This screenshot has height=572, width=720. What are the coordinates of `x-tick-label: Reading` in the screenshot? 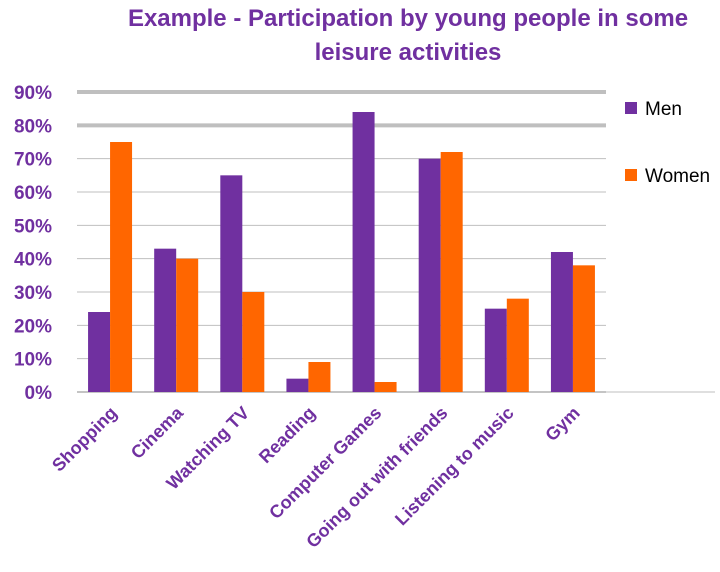 It's located at (287, 435).